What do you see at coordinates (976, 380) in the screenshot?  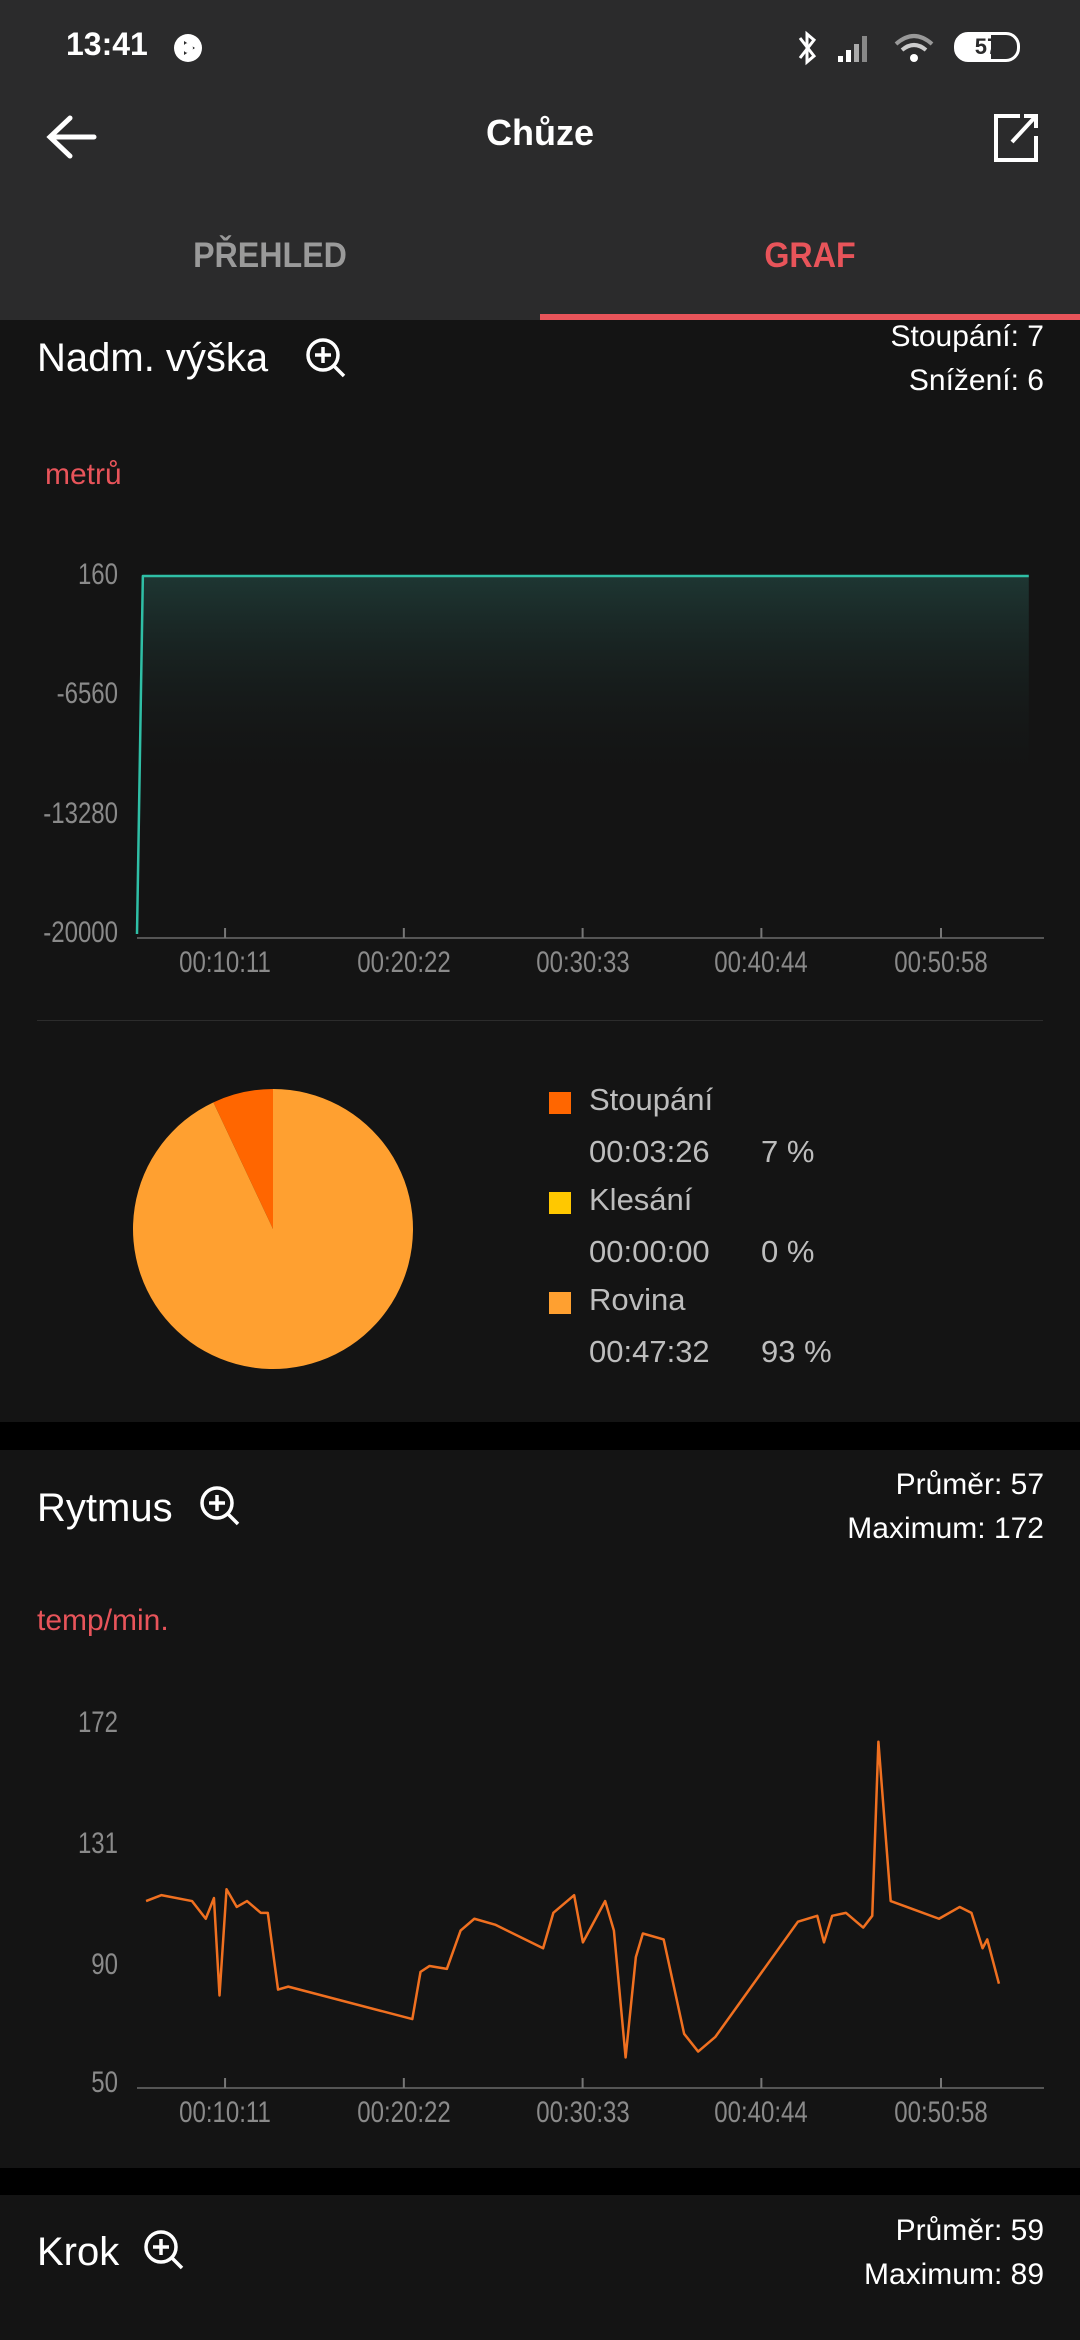 I see `elevation-descent: Snížení: 6` at bounding box center [976, 380].